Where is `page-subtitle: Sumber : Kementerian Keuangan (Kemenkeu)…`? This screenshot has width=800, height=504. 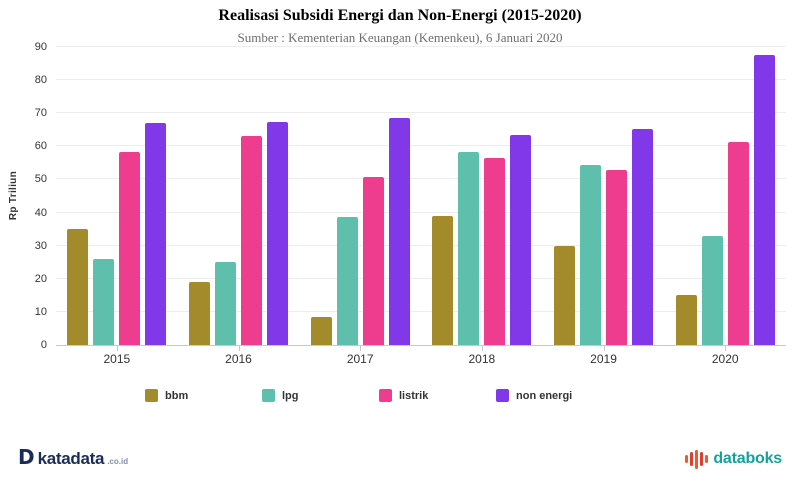
page-subtitle: Sumber : Kementerian Keuangan (Kemenkeu)… is located at coordinates (400, 37).